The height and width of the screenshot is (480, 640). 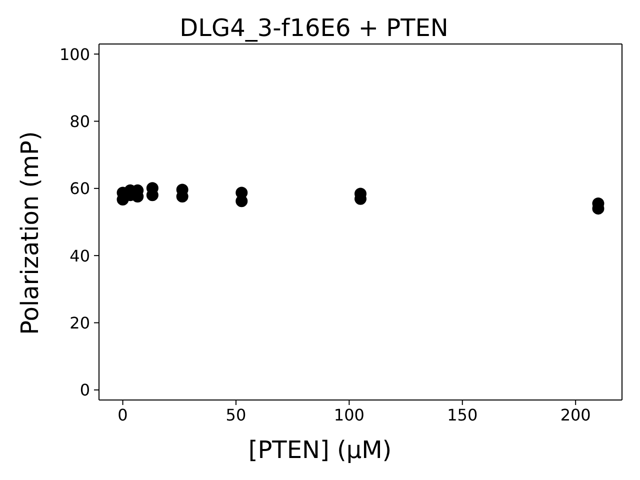 What do you see at coordinates (85, 390) in the screenshot?
I see `y-tick-label: 0` at bounding box center [85, 390].